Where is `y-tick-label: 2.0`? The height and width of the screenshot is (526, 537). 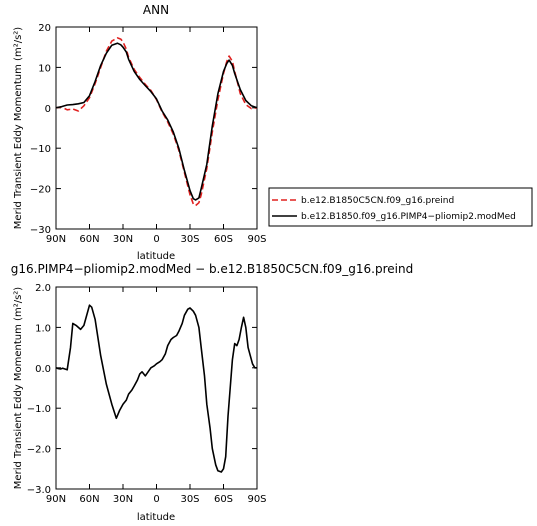
y-tick-label: 2.0 is located at coordinates (43, 288).